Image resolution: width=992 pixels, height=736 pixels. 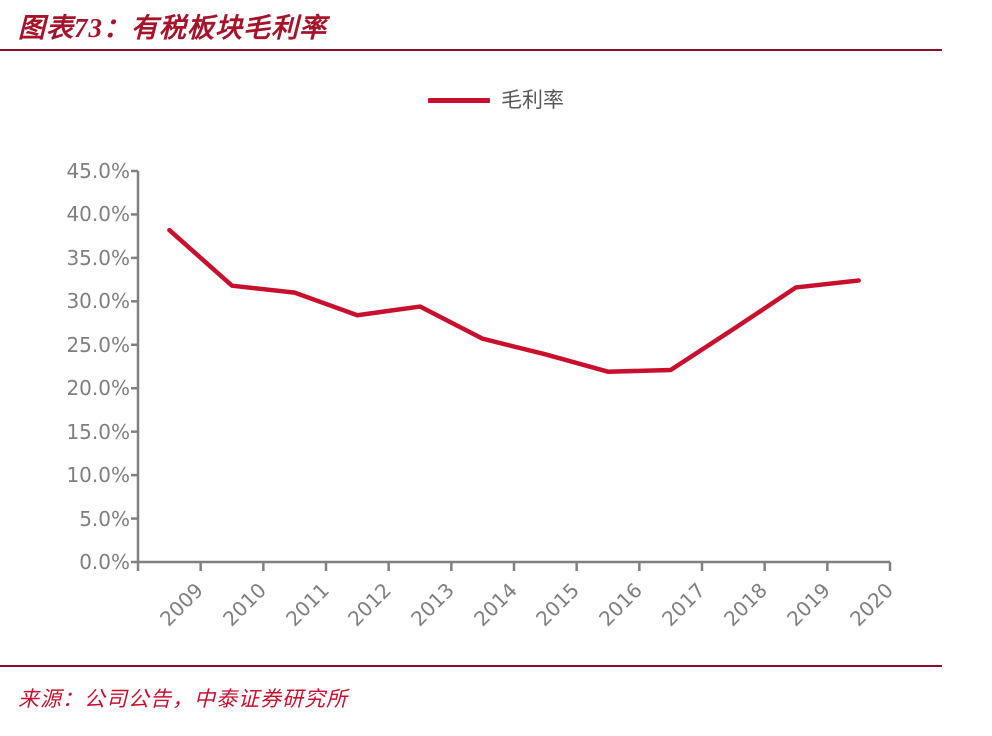 What do you see at coordinates (495, 604) in the screenshot?
I see `x-tick-label: 2014` at bounding box center [495, 604].